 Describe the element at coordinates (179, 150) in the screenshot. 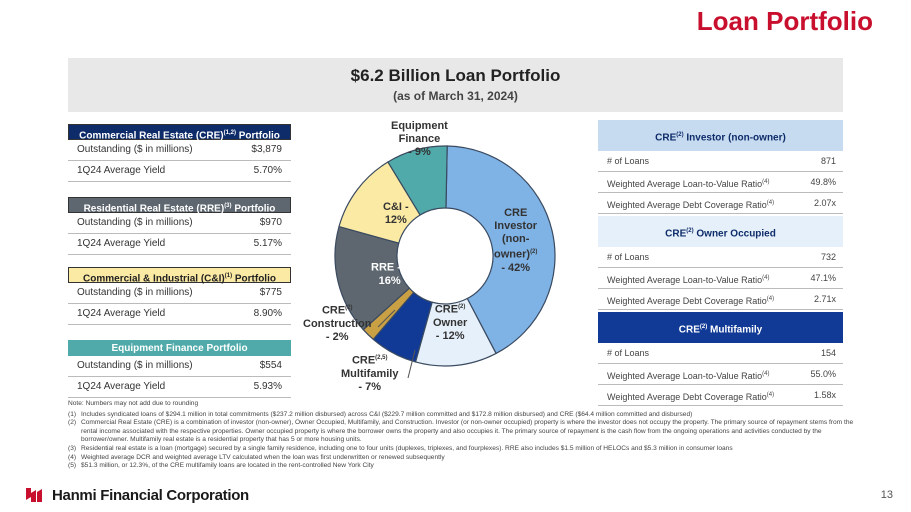

I see `table-row: Outstanding ($ in millions) $3,879` at that location.